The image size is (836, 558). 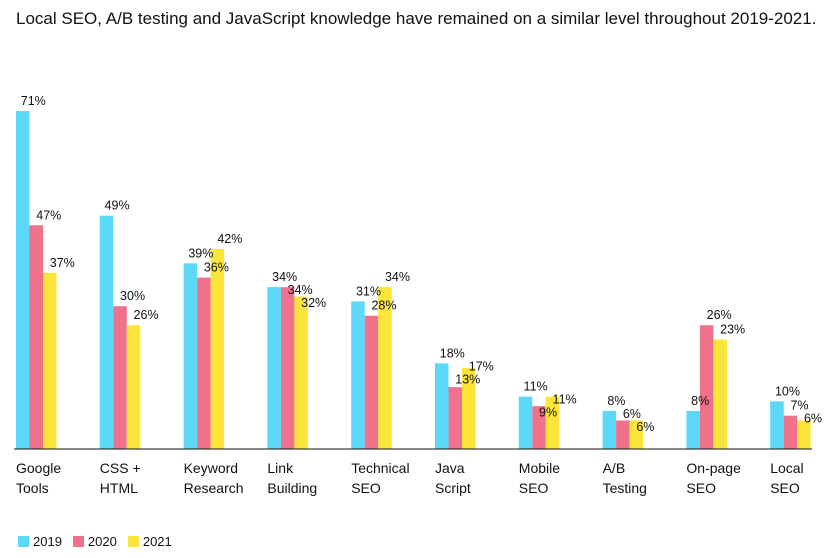 I want to click on bar-2021-link-building, so click(x=301, y=372).